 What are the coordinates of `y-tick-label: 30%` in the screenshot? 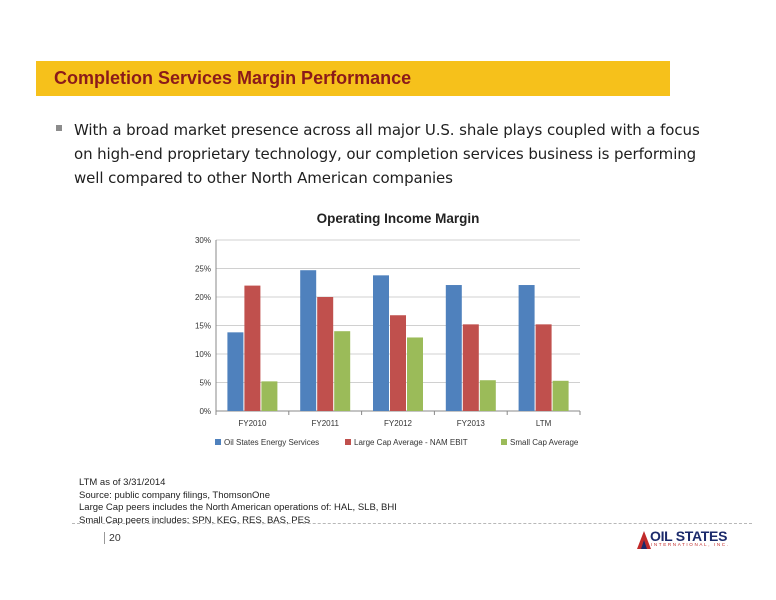 It's located at (203, 240).